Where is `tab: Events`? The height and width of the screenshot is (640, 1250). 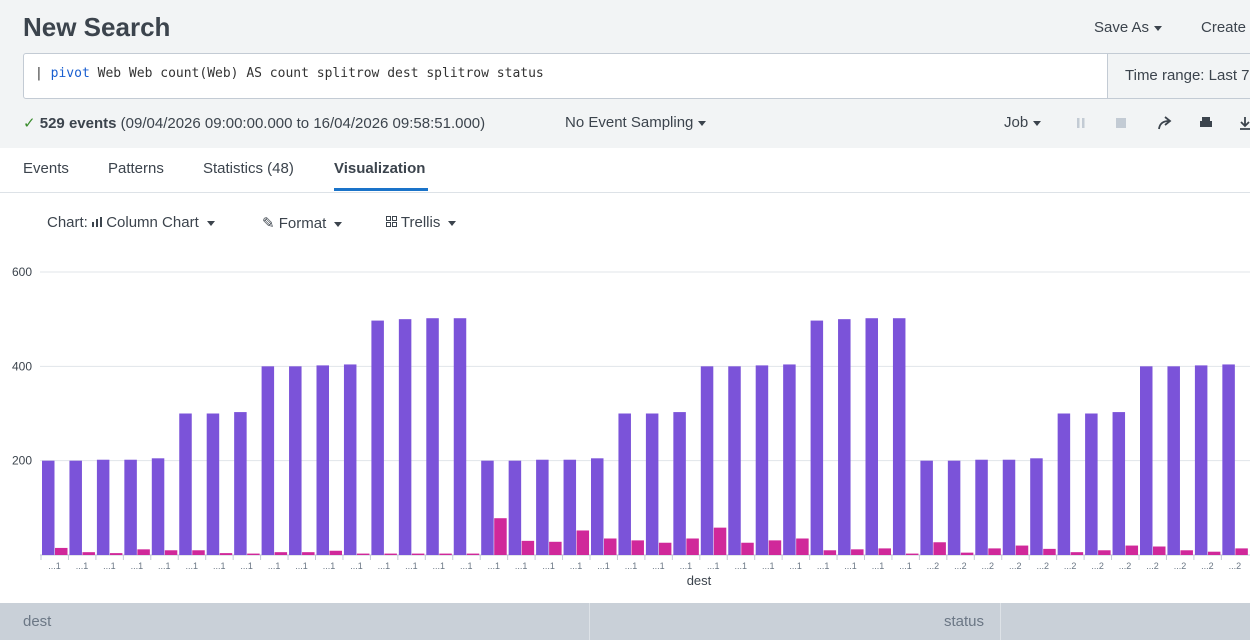 tab: Events is located at coordinates (46, 168).